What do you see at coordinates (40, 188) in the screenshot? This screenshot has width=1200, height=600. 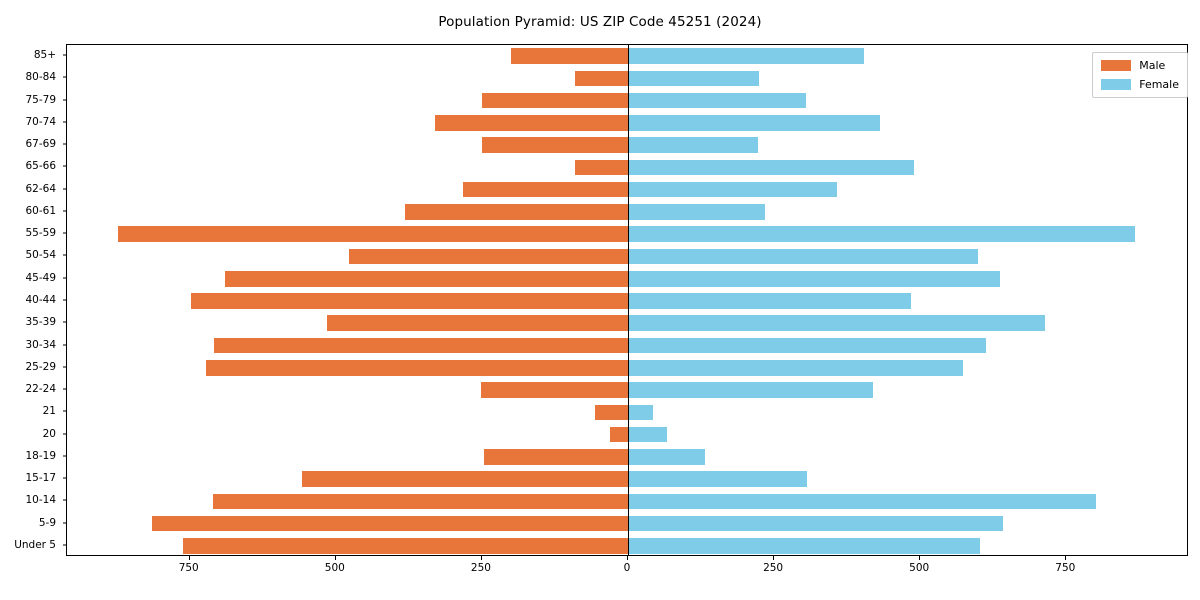 I see `y-tick-label: 62-64` at bounding box center [40, 188].